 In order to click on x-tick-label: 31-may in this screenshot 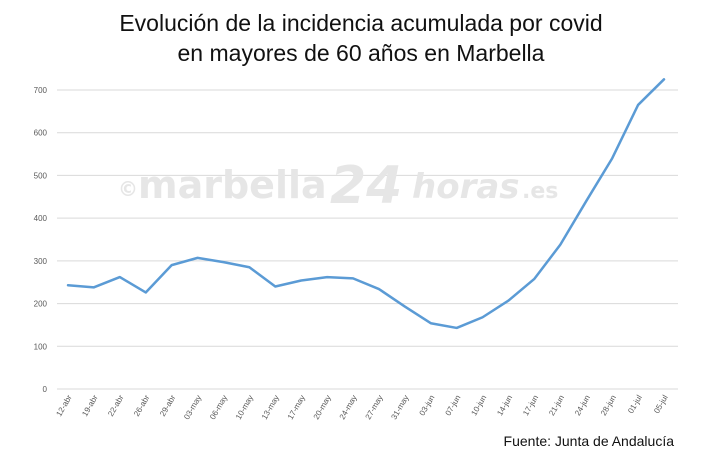, I will do `click(399, 408)`.